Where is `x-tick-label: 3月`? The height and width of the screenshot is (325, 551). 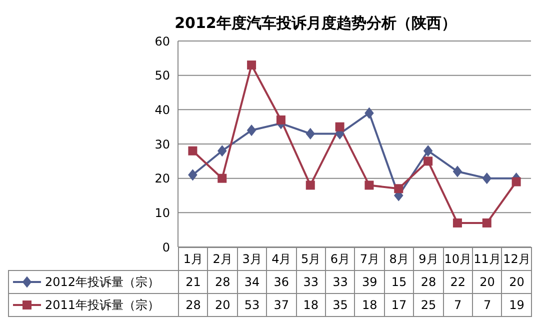 x-tick-label: 3月 is located at coordinates (252, 259).